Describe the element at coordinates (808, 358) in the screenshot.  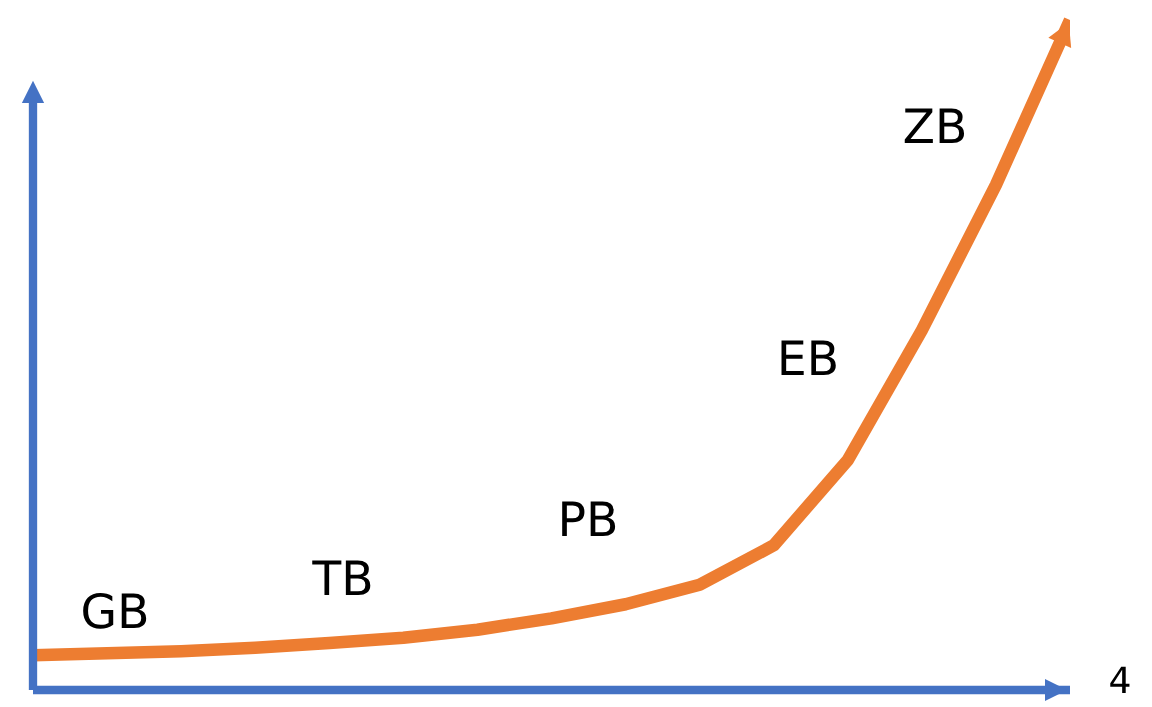
I see `annotation: EB` at that location.